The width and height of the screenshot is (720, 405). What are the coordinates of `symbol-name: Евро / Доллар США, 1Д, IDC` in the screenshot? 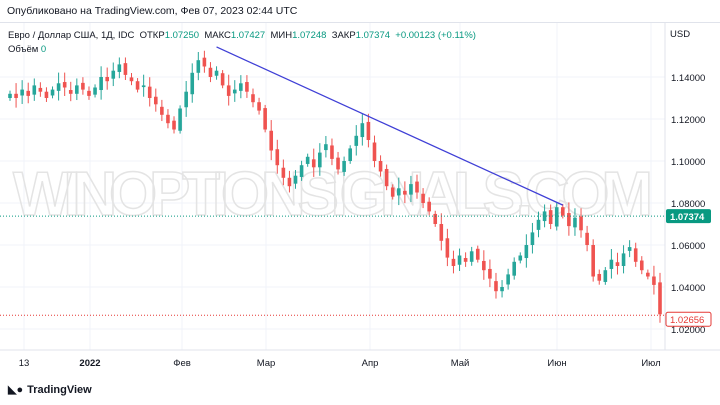 It's located at (71, 35).